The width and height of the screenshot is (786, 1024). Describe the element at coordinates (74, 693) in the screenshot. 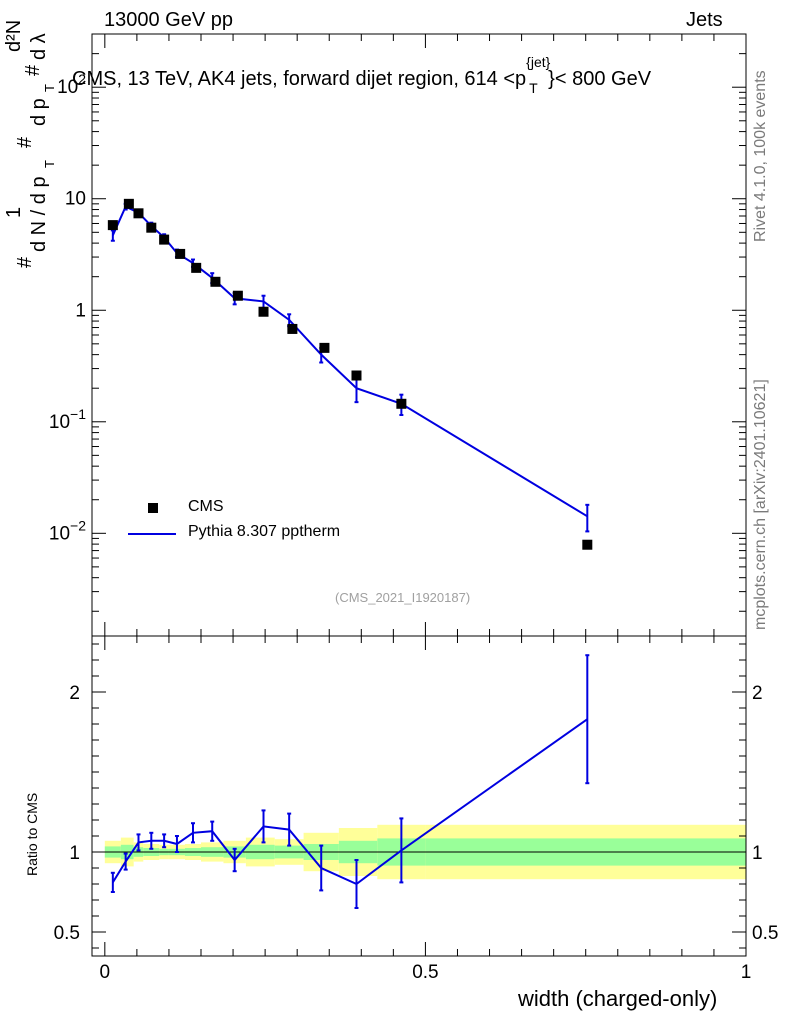

I see `ratio-y-tick-label: 2` at that location.